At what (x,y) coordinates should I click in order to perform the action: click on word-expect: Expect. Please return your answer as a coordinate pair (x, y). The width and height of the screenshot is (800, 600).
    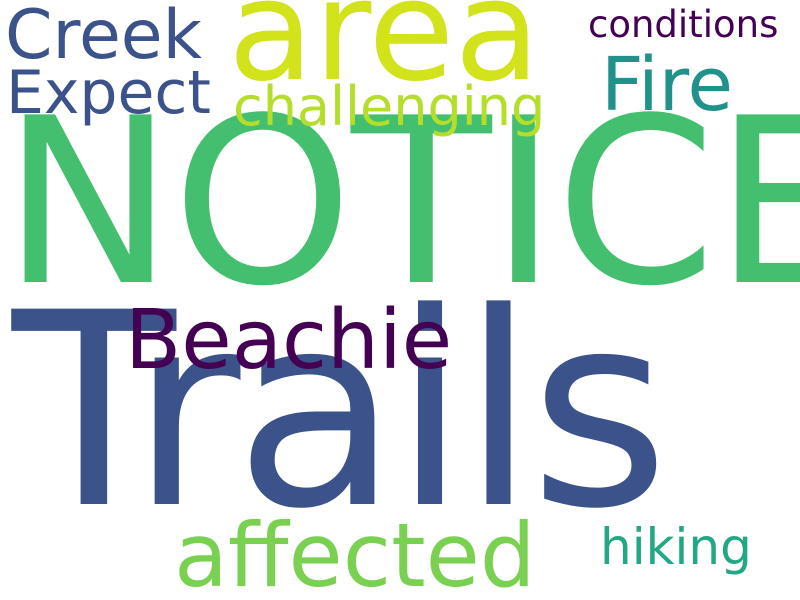
    Looking at the image, I should click on (108, 93).